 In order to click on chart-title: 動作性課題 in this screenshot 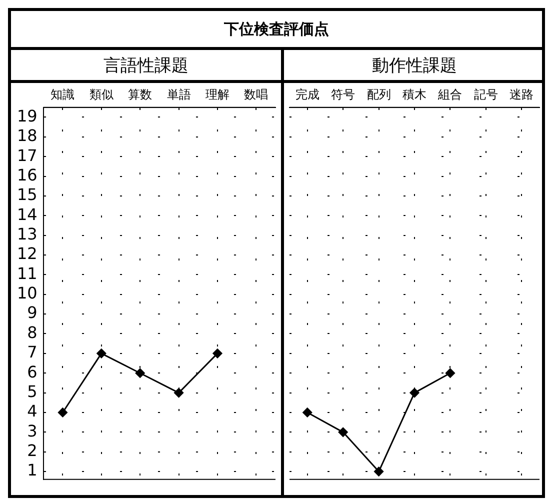, I will do `click(414, 65)`.